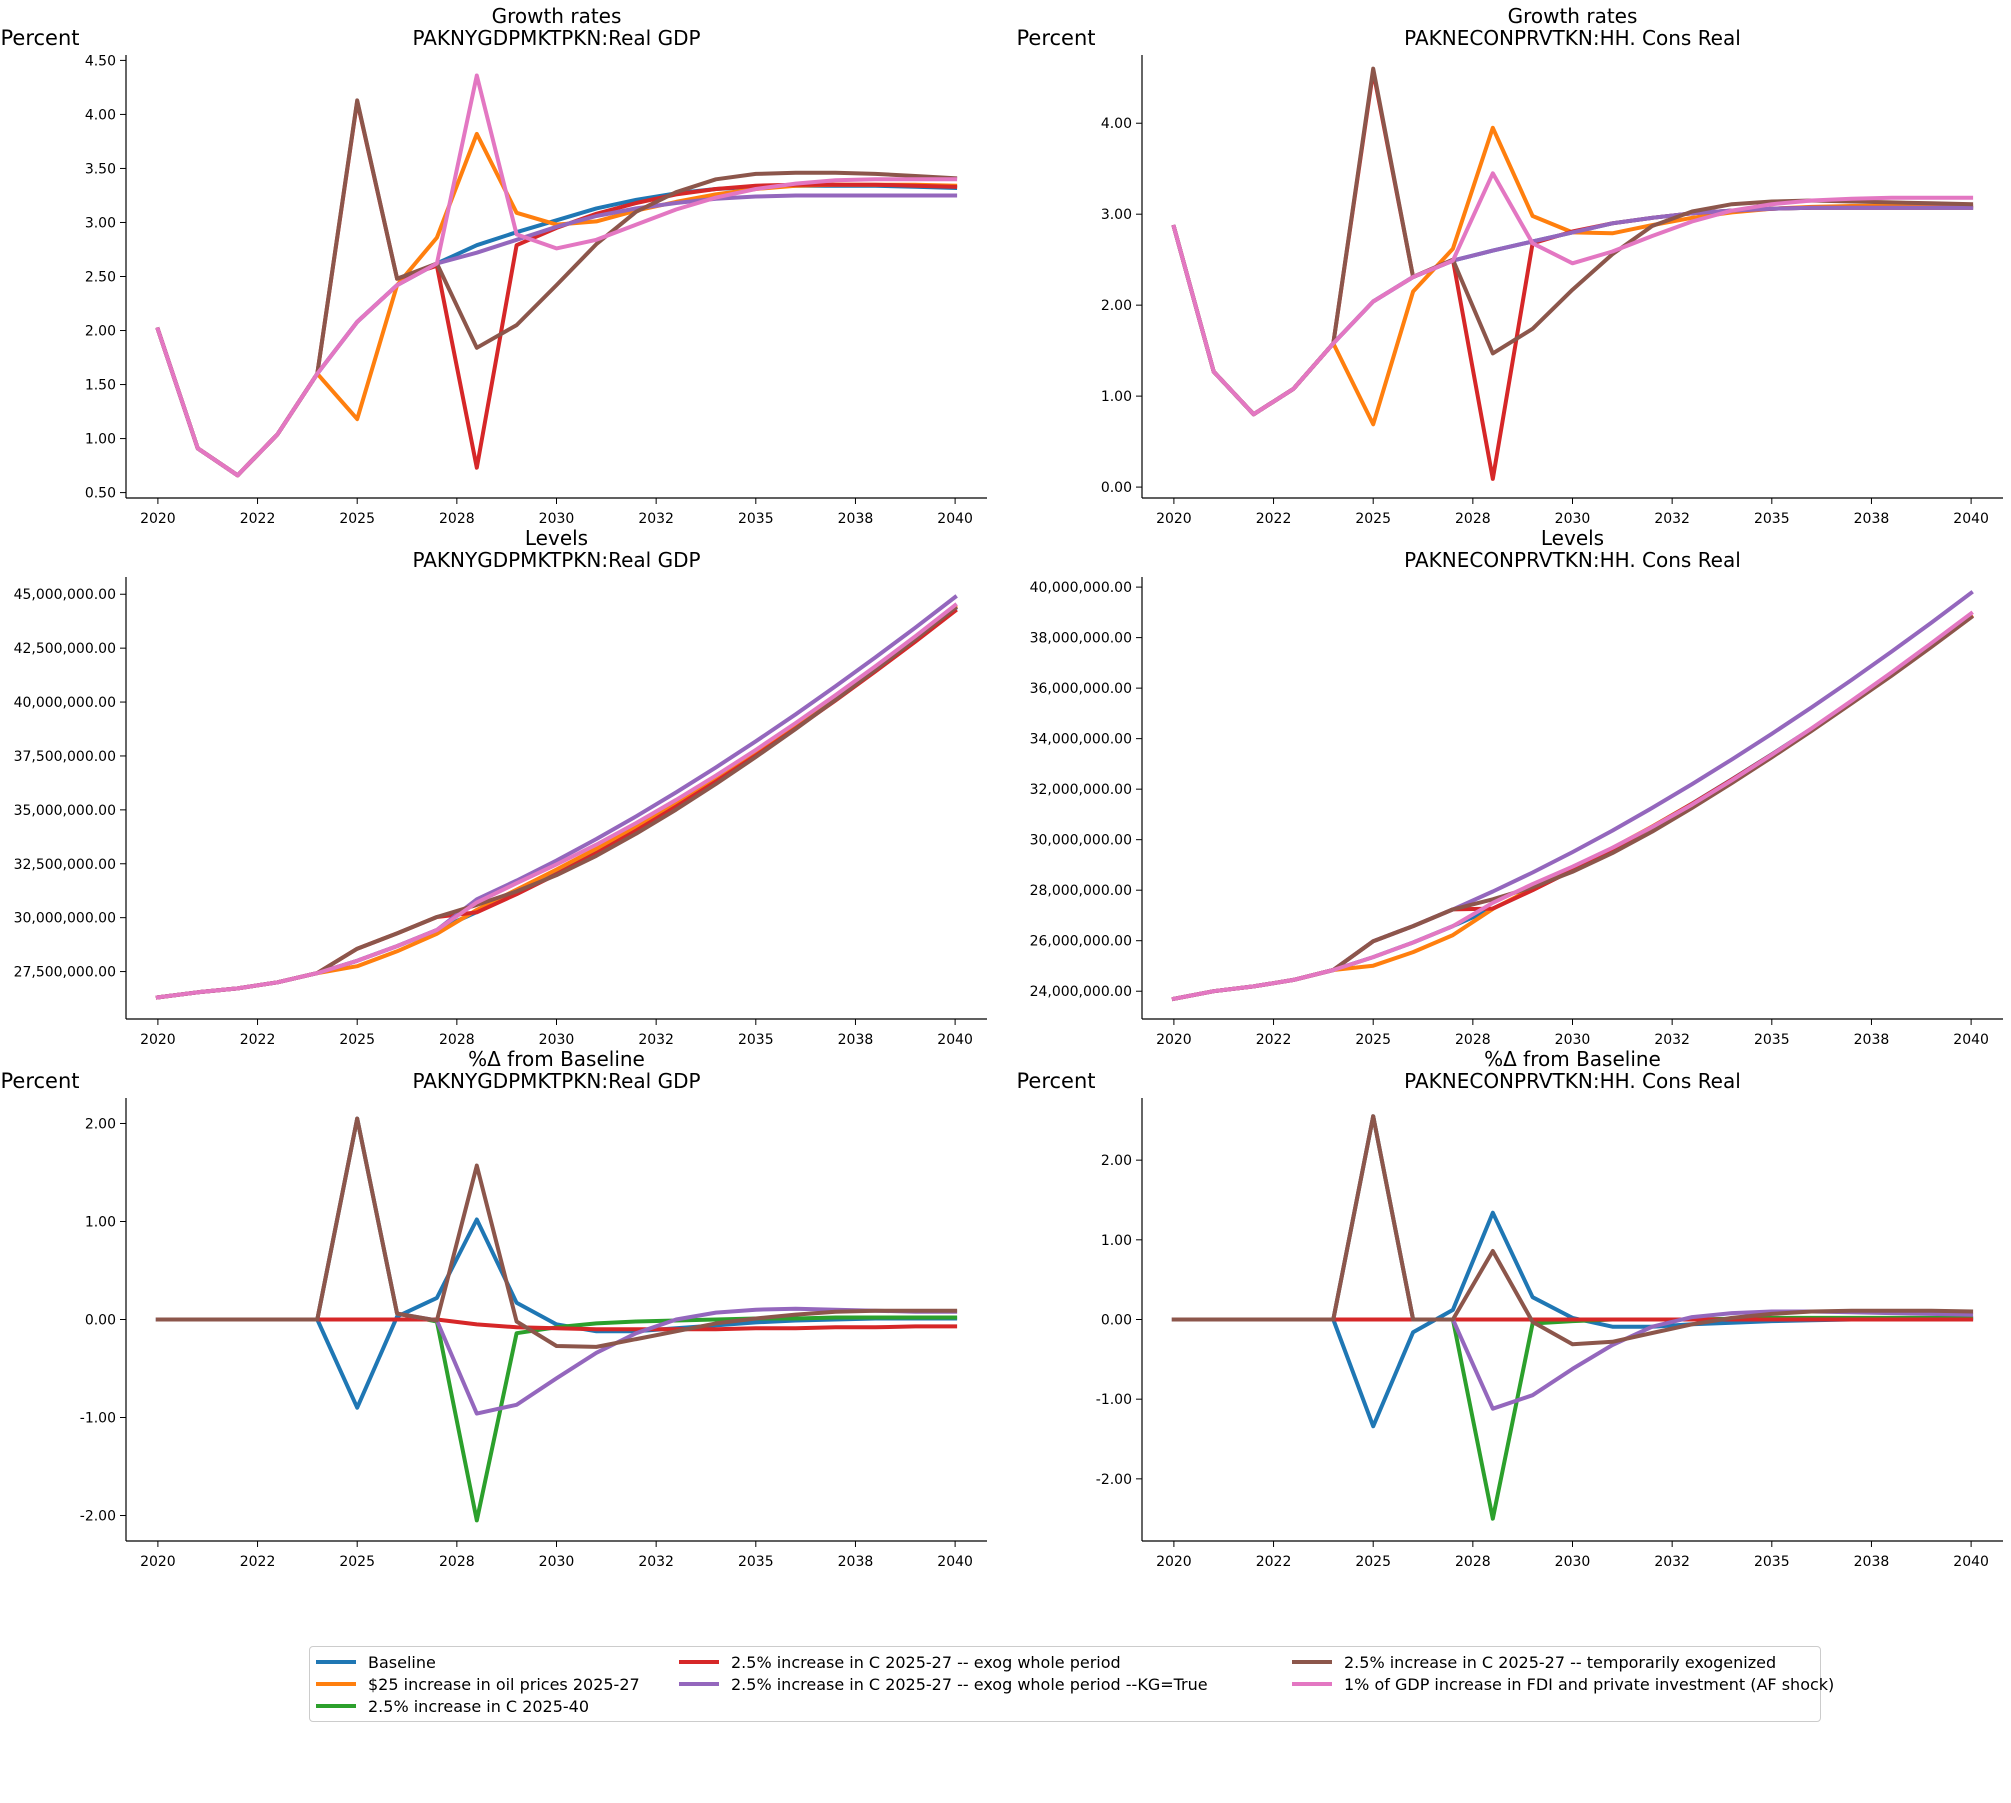  I want to click on legend-item: Baseline, so click(376, 1662).